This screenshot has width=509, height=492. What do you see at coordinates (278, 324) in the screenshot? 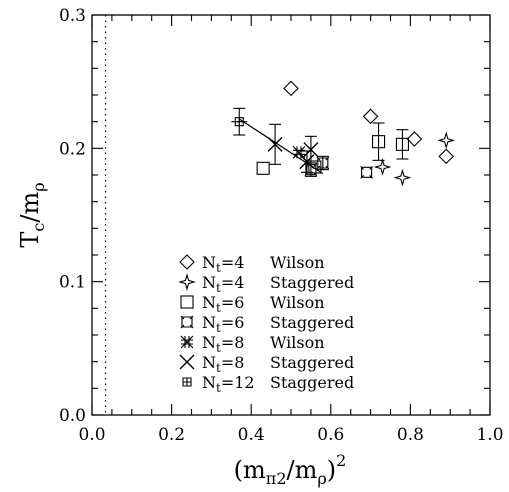
I see `legend-label: Nt=6 Staggered` at bounding box center [278, 324].